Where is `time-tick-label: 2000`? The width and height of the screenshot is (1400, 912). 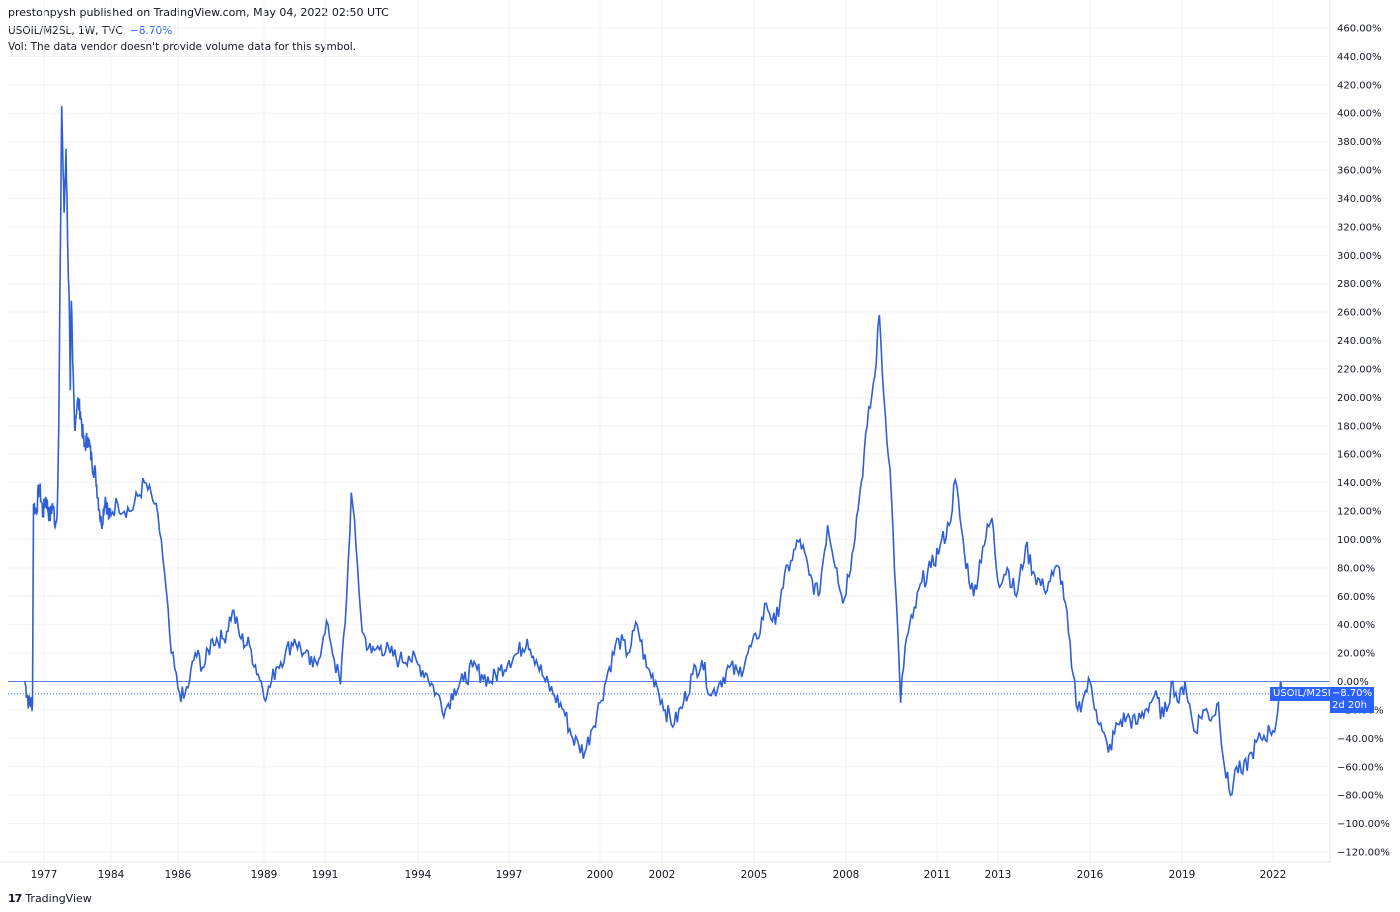
time-tick-label: 2000 is located at coordinates (600, 875).